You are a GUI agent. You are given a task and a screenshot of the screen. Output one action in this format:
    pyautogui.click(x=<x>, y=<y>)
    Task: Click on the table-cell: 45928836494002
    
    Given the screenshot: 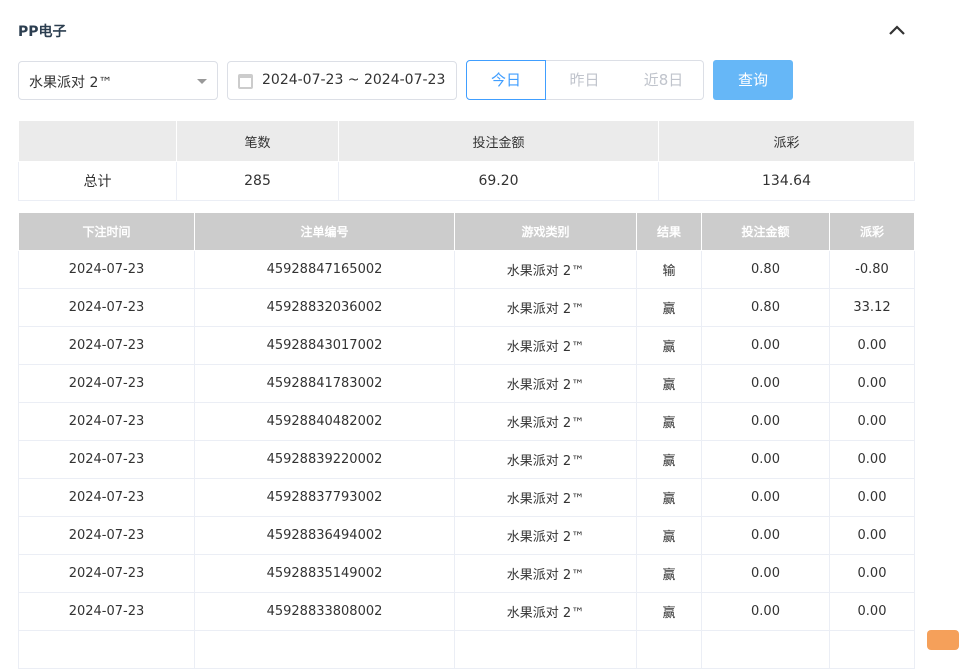 What is the action you would take?
    pyautogui.click(x=324, y=535)
    